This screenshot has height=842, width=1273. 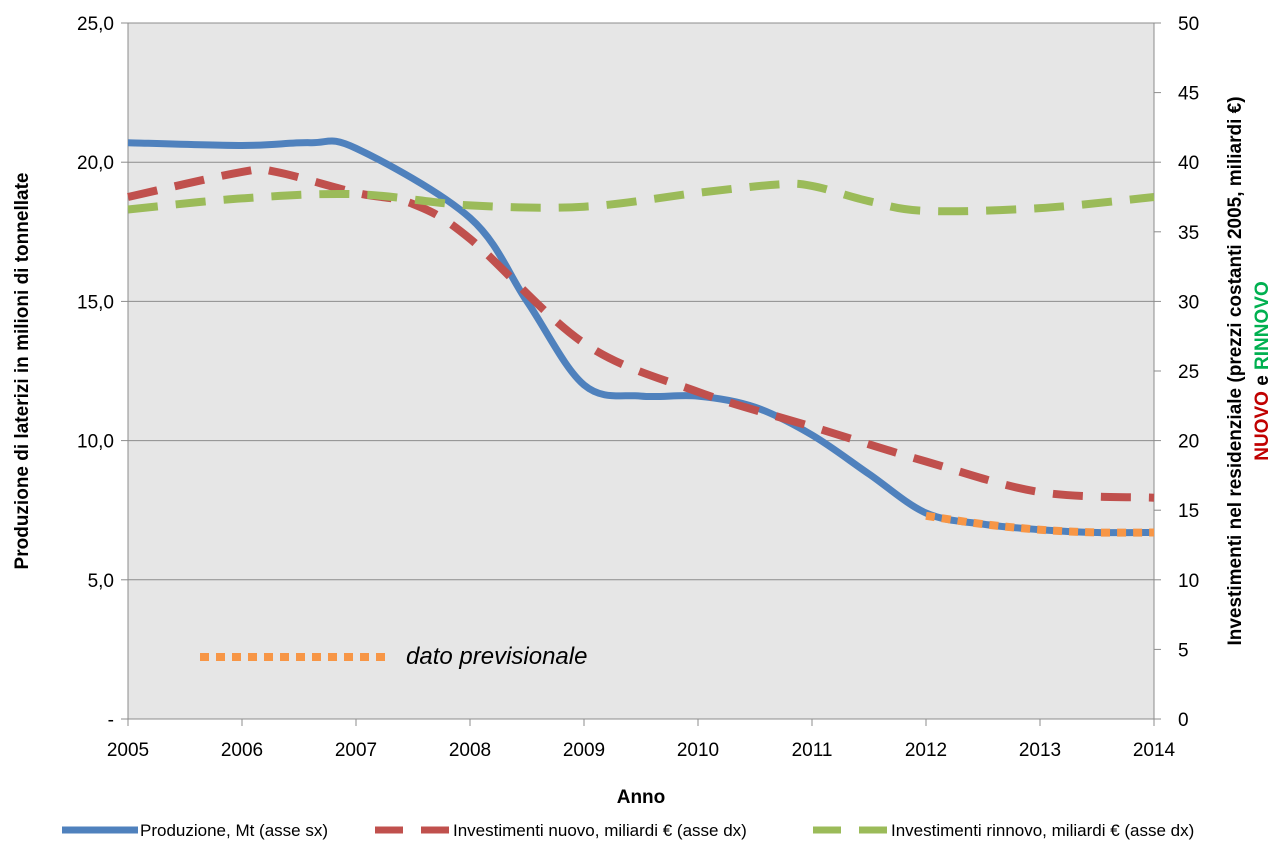 What do you see at coordinates (1262, 325) in the screenshot?
I see `right-axis-title-rinnovo: RINNOVO` at bounding box center [1262, 325].